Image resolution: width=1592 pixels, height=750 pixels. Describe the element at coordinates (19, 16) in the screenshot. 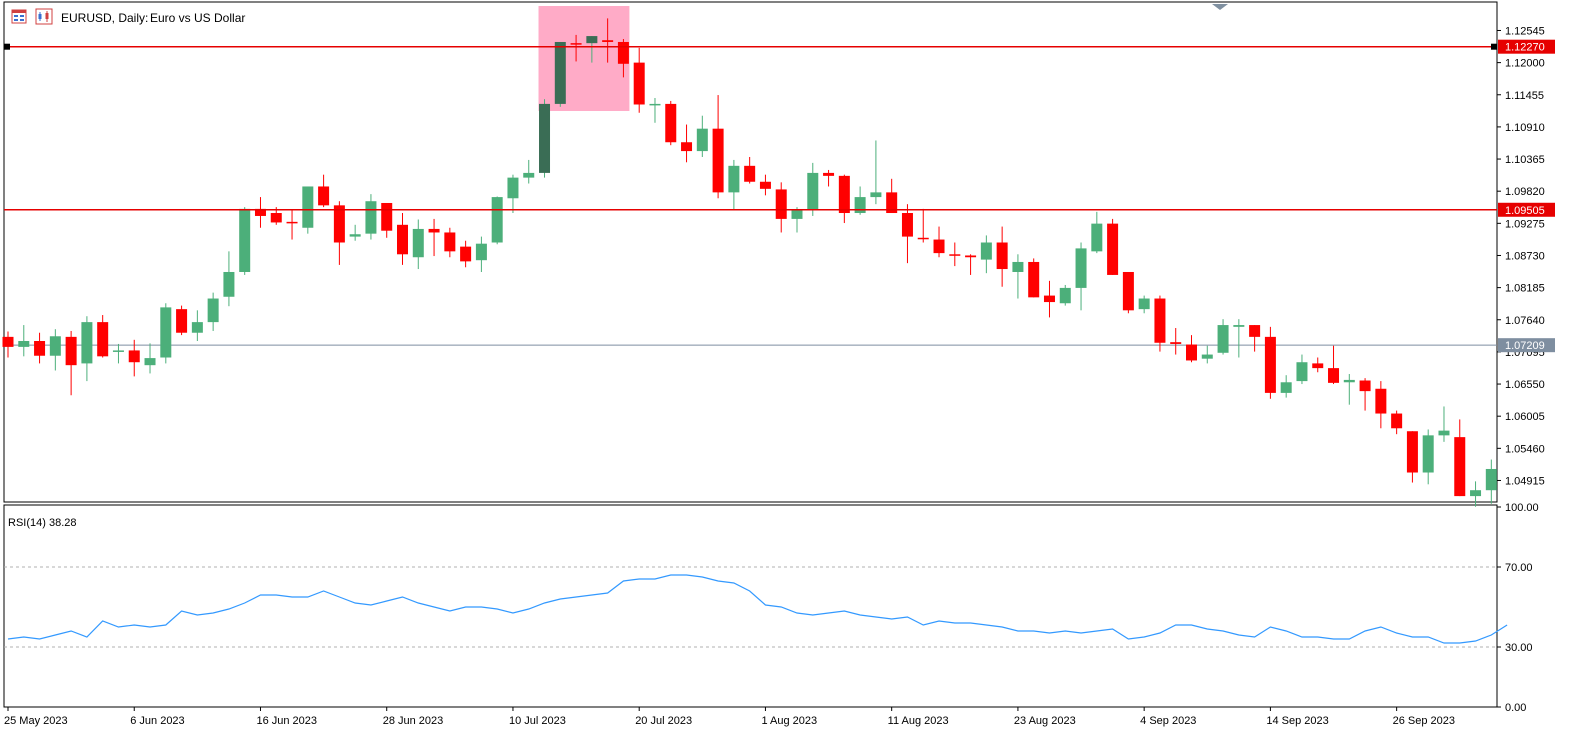

I see `symbol-properties-icon` at that location.